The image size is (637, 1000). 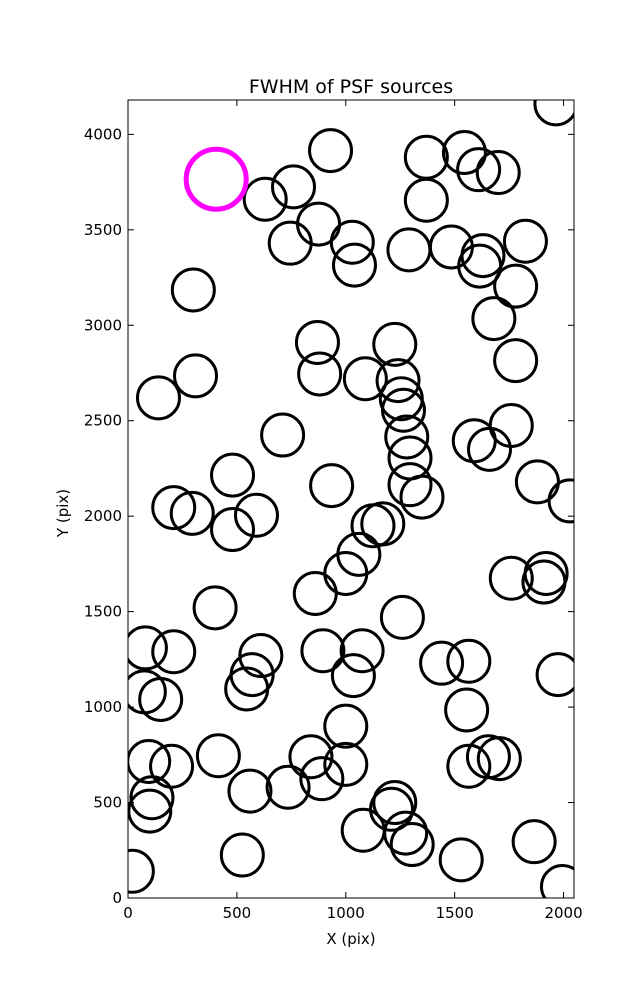 What do you see at coordinates (455, 913) in the screenshot?
I see `x-tick-label: 1500` at bounding box center [455, 913].